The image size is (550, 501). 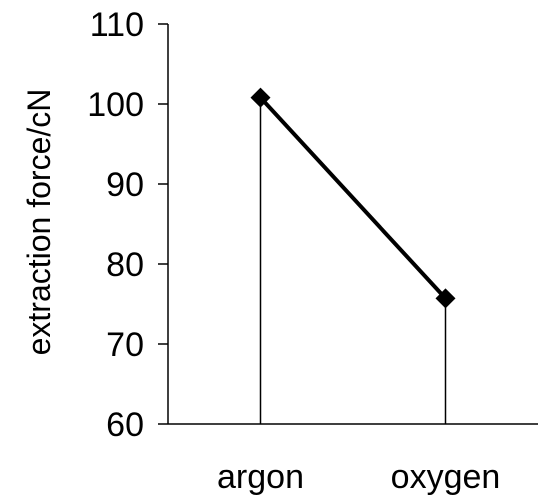 What do you see at coordinates (125, 425) in the screenshot?
I see `y-tick-label-60: 60` at bounding box center [125, 425].